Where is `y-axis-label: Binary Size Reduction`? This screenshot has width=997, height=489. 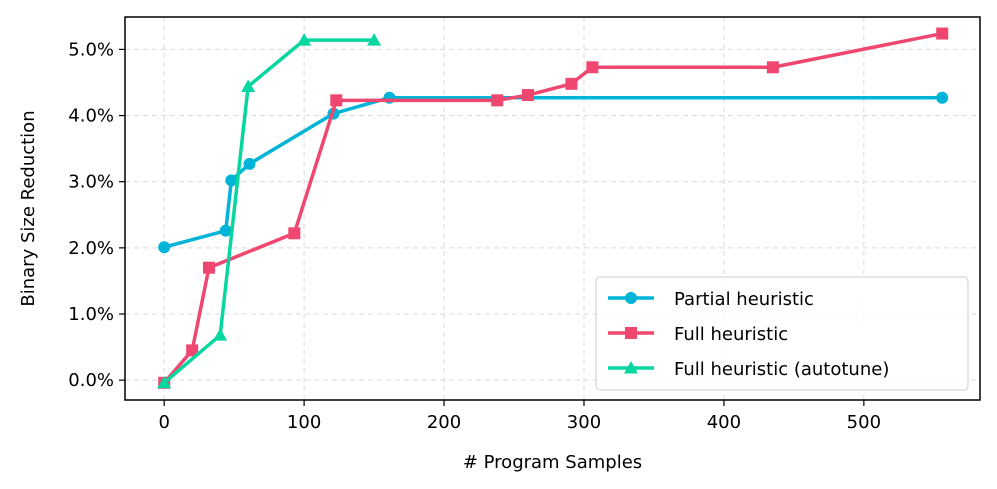 y-axis-label: Binary Size Reduction is located at coordinates (28, 208).